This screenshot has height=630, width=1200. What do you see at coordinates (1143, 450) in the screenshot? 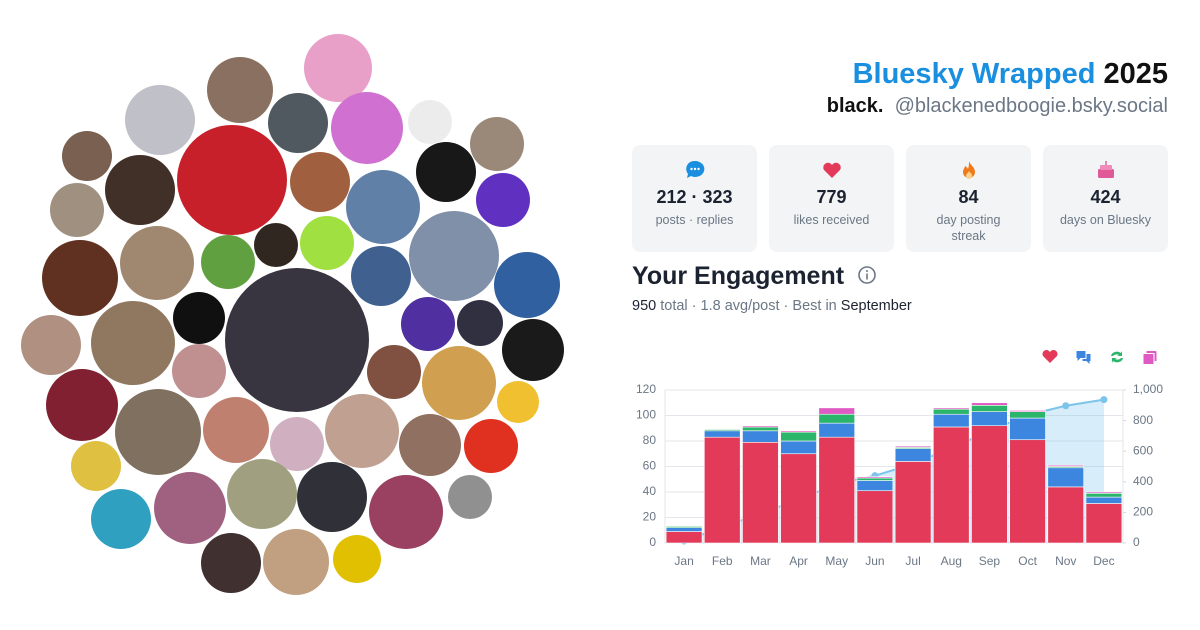
I see `y2-tick-label: 600` at bounding box center [1143, 450].